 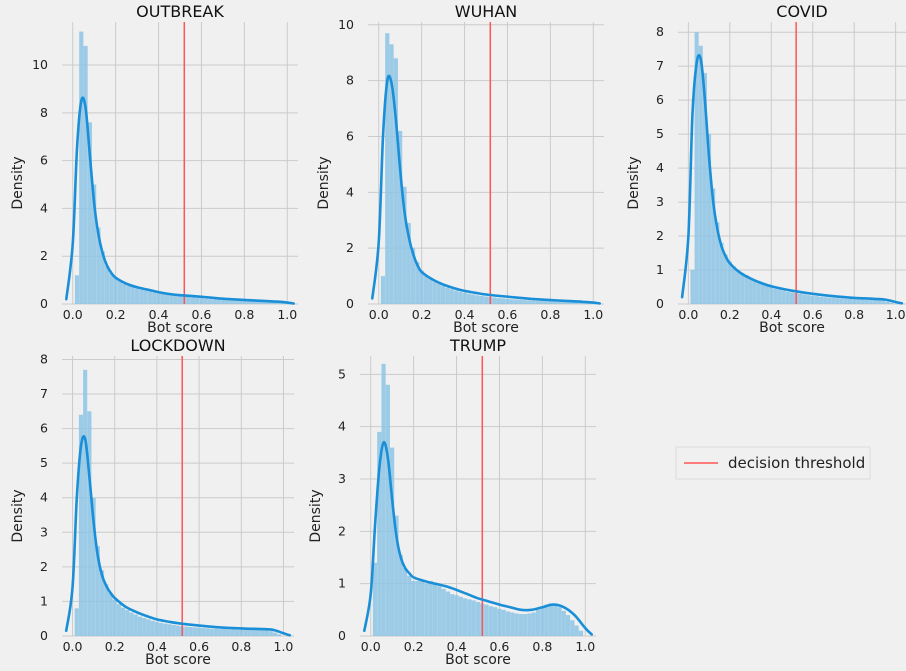 I want to click on y-tick-label: 7, so click(x=44, y=393).